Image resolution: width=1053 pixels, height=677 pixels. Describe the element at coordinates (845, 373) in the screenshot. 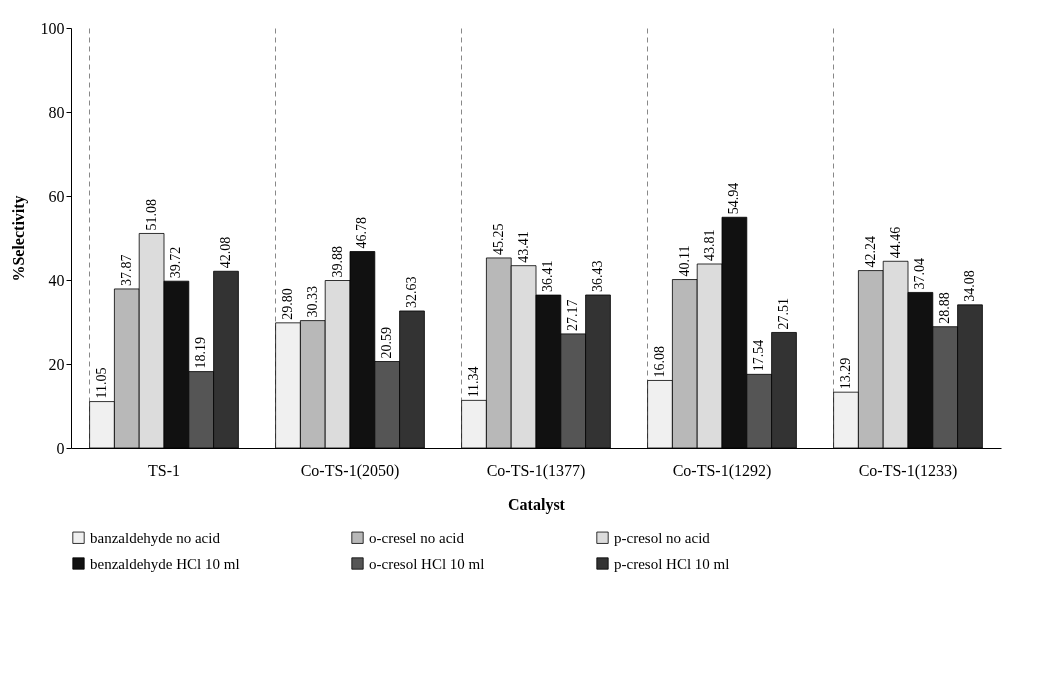

I see `data-label: 13.29` at that location.